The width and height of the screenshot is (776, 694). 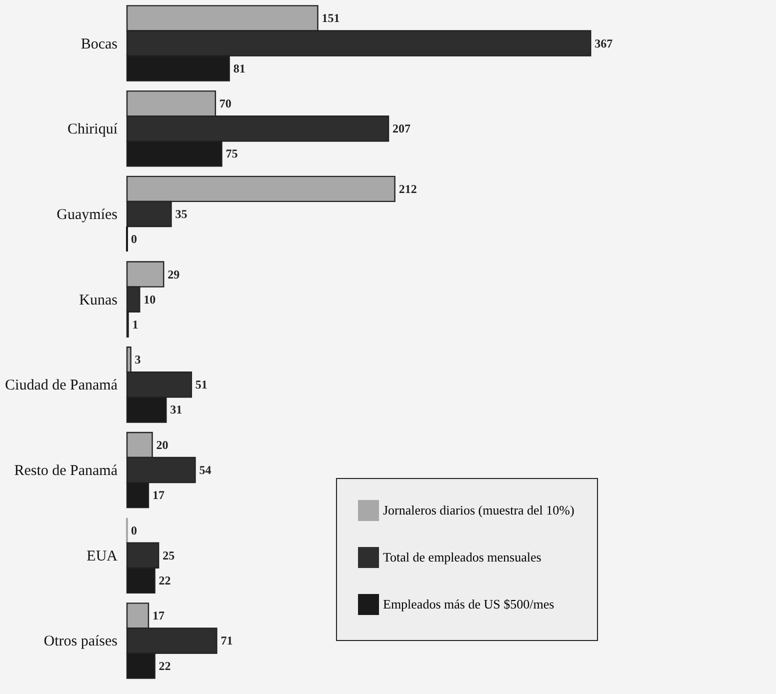 I want to click on data-label: 25, so click(x=168, y=555).